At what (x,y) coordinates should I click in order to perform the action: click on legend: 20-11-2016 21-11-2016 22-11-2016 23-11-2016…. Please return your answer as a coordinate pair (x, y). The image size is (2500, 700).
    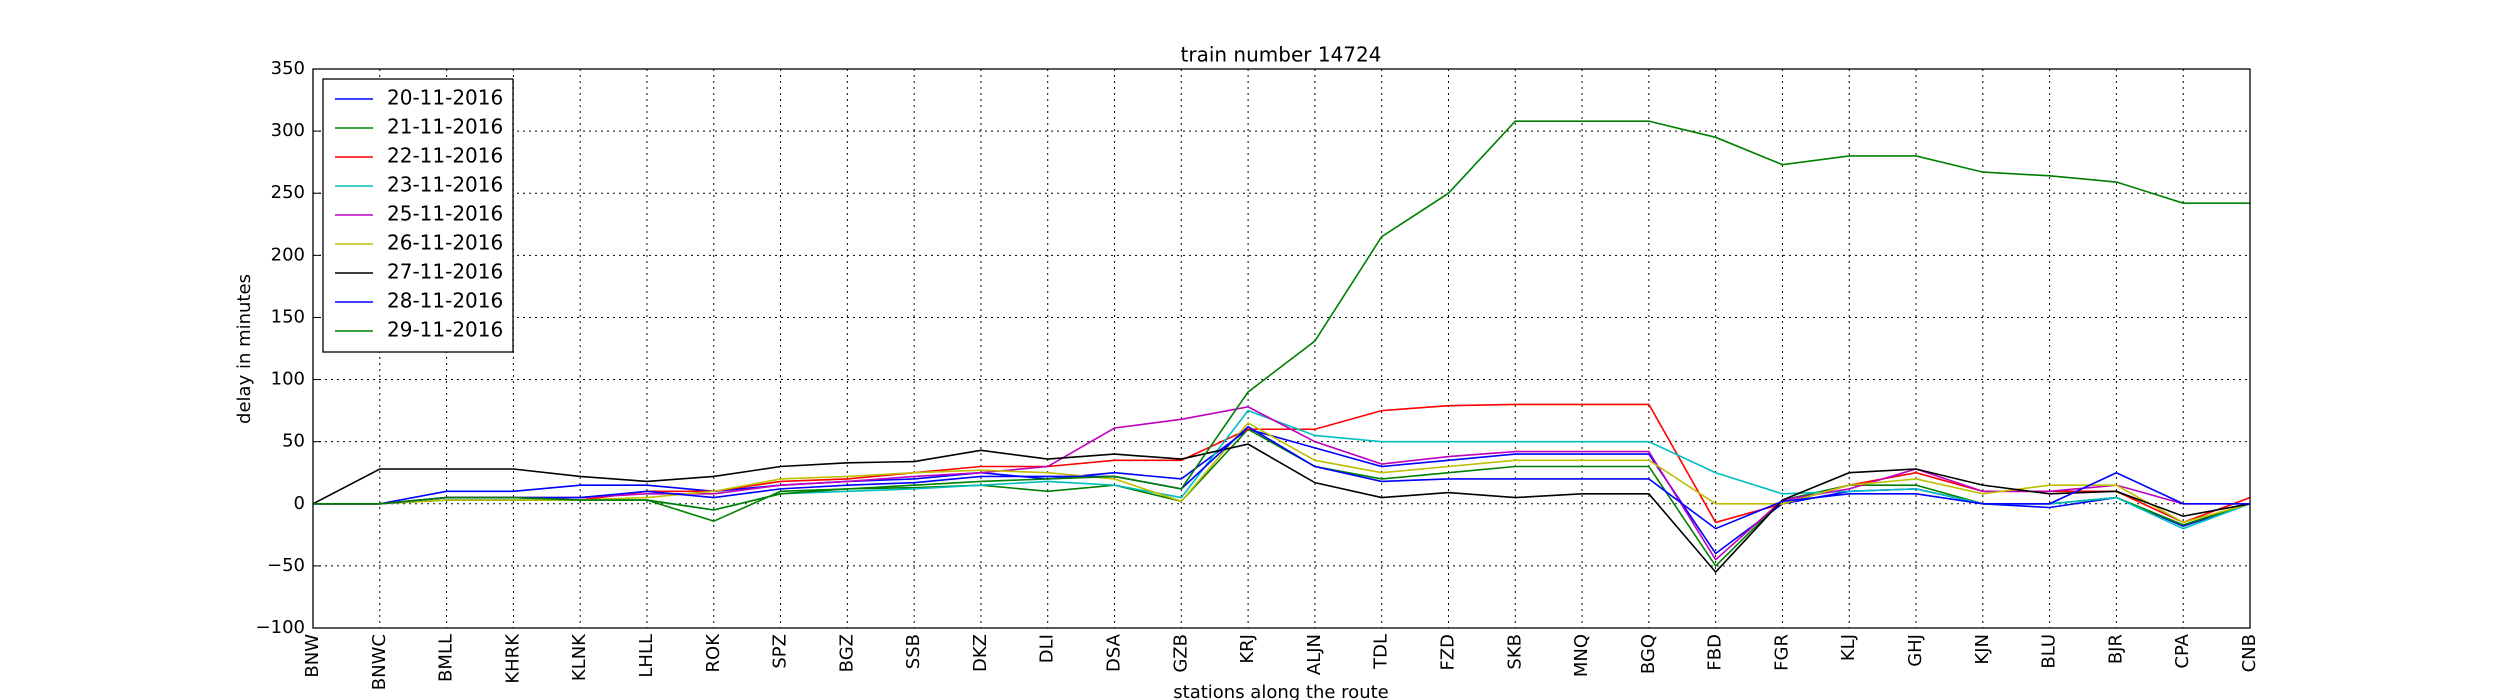
    Looking at the image, I should click on (418, 215).